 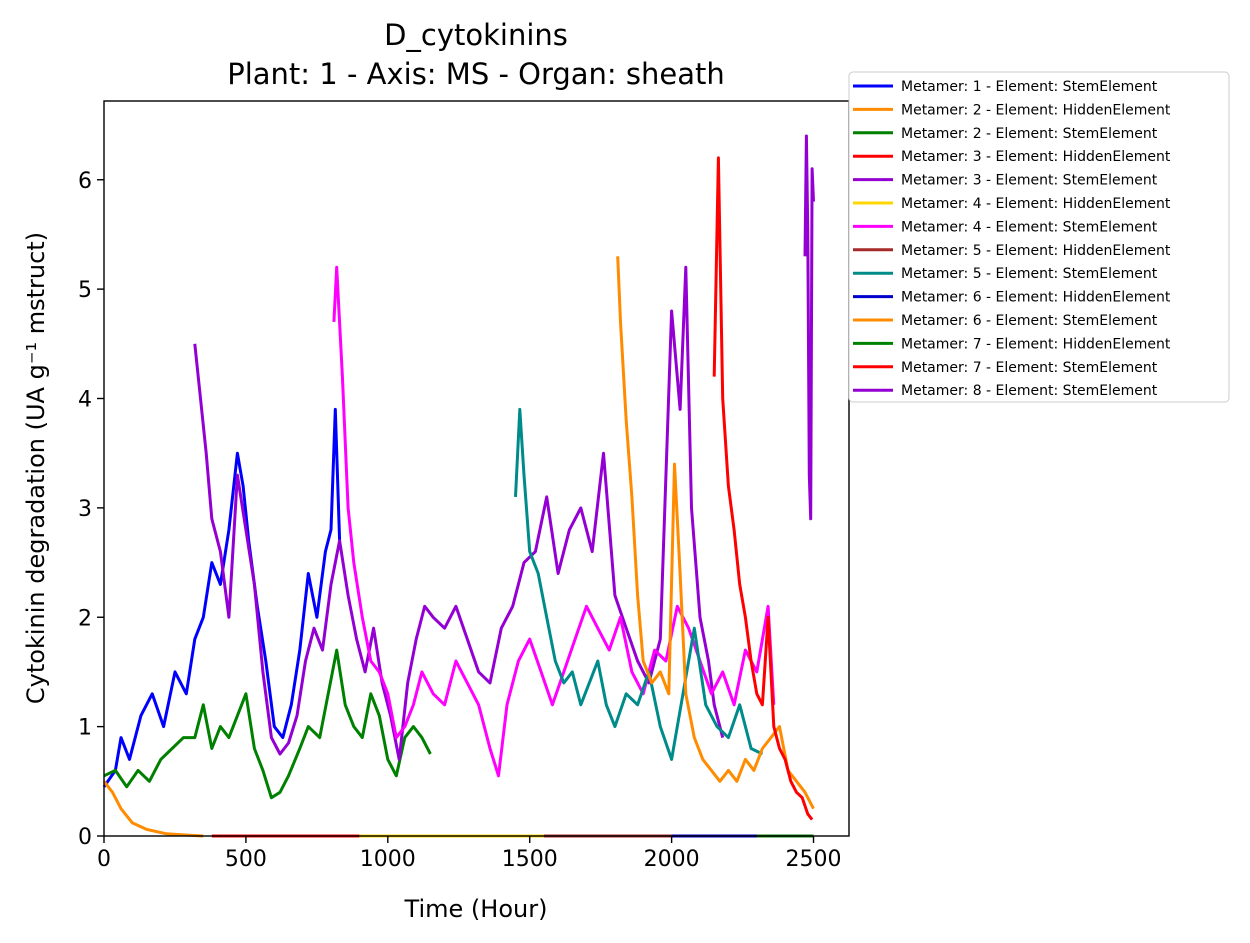 What do you see at coordinates (85, 290) in the screenshot?
I see `y-tick-label-5: 5` at bounding box center [85, 290].